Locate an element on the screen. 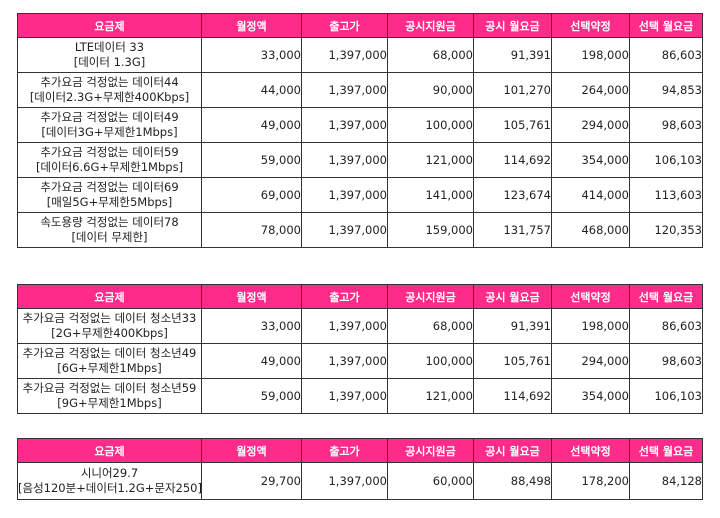 This screenshot has width=720, height=518. contract-discount-cell: 468,000 is located at coordinates (590, 230).